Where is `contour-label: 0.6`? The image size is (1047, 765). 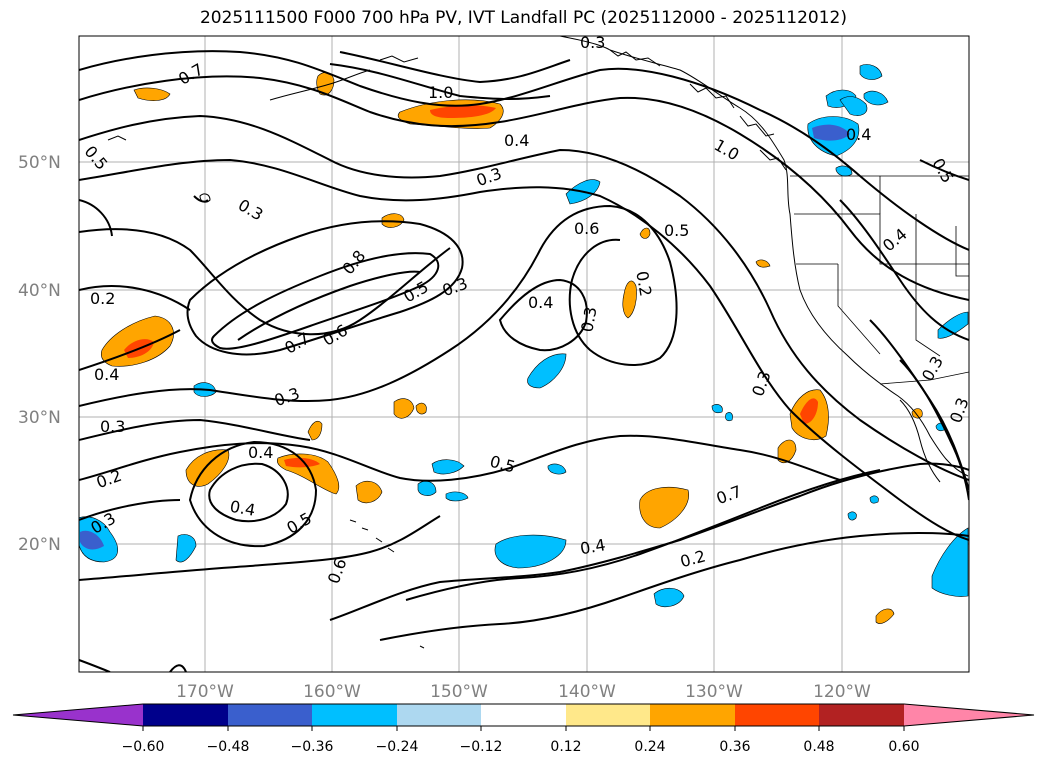
contour-label: 0.6 is located at coordinates (586, 228).